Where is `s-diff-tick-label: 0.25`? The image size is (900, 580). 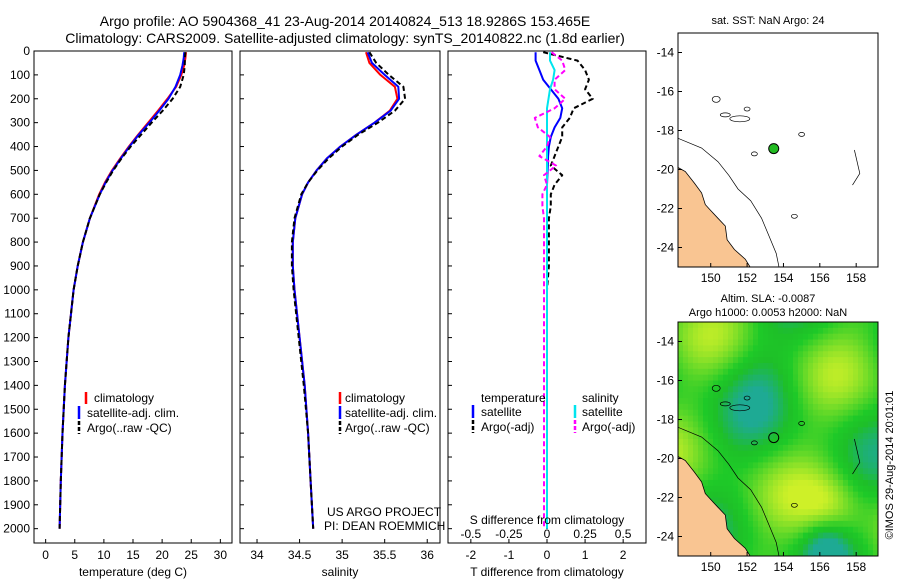
s-diff-tick-label: 0.25 is located at coordinates (585, 534).